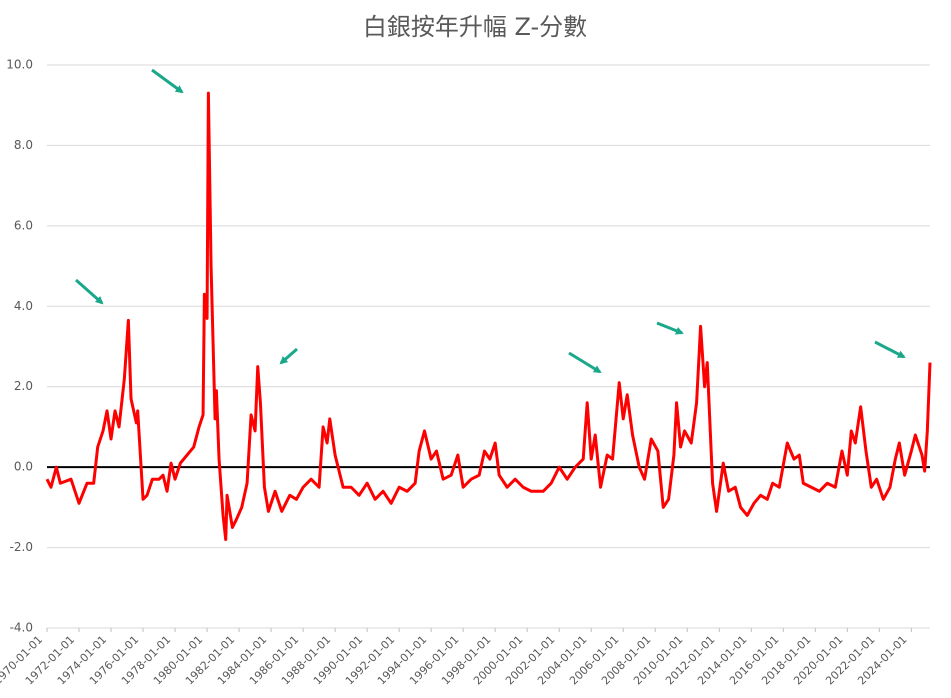 This screenshot has width=951, height=698. What do you see at coordinates (475, 27) in the screenshot?
I see `chart-title: 白銀按年升幅 Z-分數` at bounding box center [475, 27].